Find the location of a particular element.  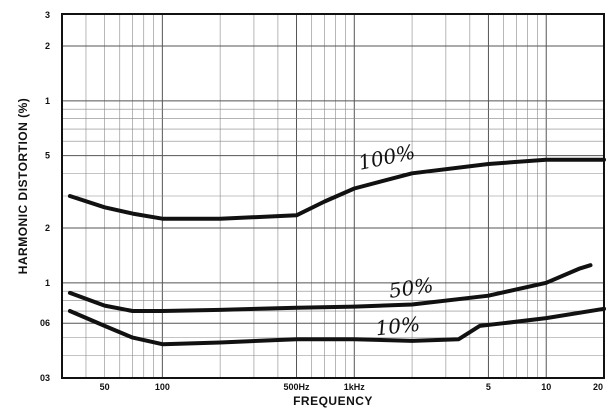

series-label: 50% is located at coordinates (410, 288).